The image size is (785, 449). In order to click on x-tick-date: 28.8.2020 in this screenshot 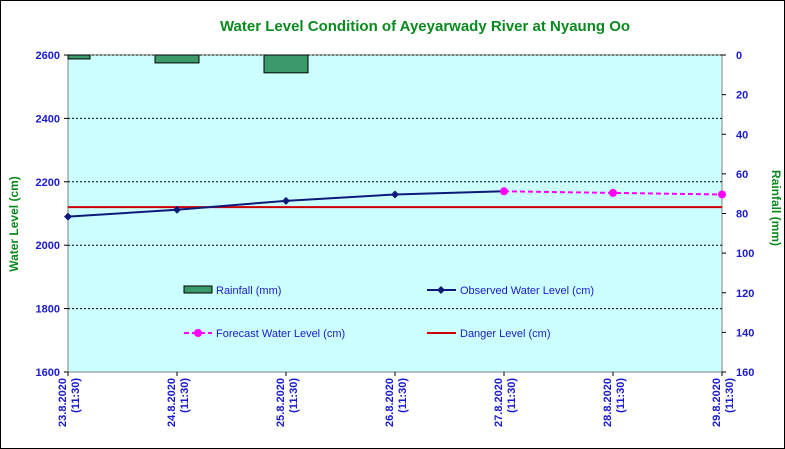, I will do `click(608, 402)`.